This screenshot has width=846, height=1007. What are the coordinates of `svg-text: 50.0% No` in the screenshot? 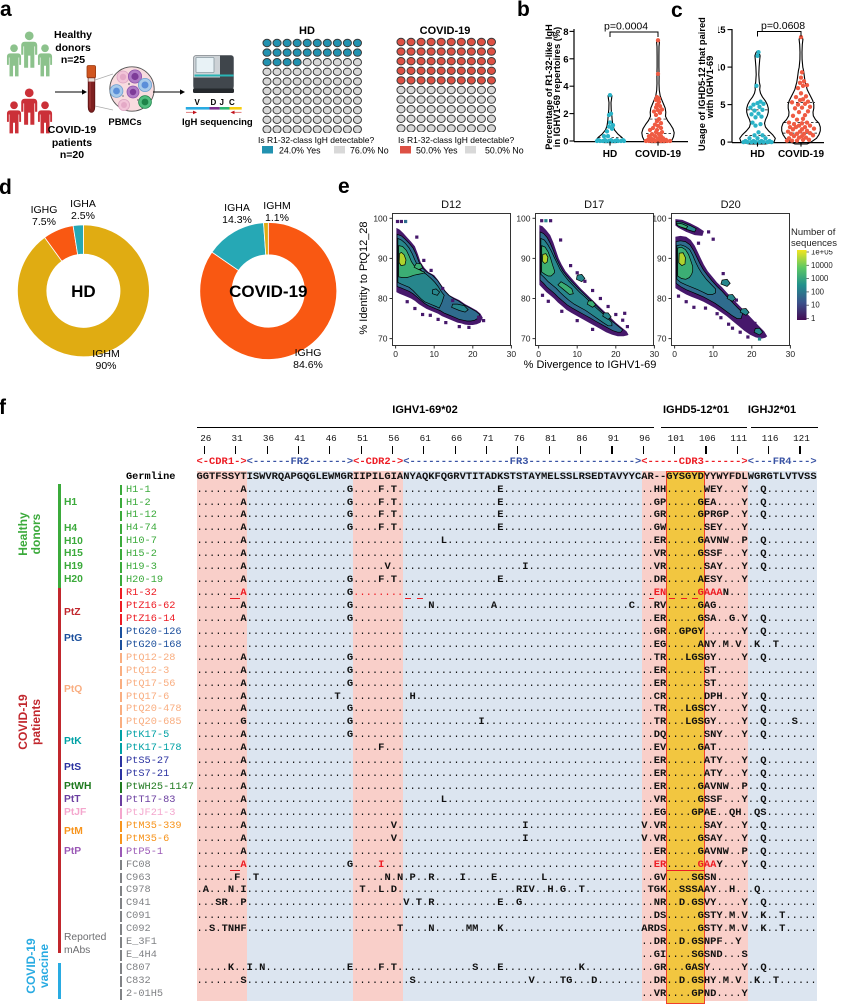 It's located at (504, 151).